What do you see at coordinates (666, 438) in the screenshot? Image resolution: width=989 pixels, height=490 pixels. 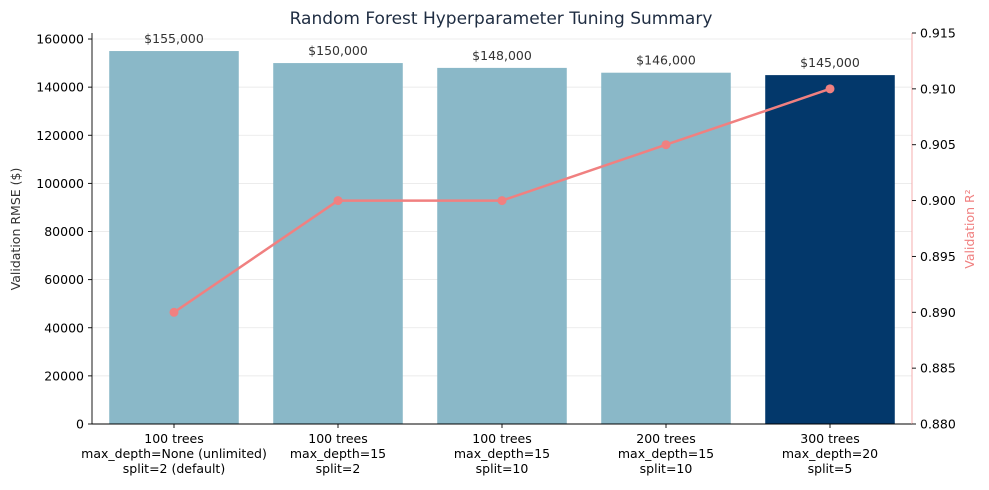 I see `x-tick-label-line: 200 trees` at bounding box center [666, 438].